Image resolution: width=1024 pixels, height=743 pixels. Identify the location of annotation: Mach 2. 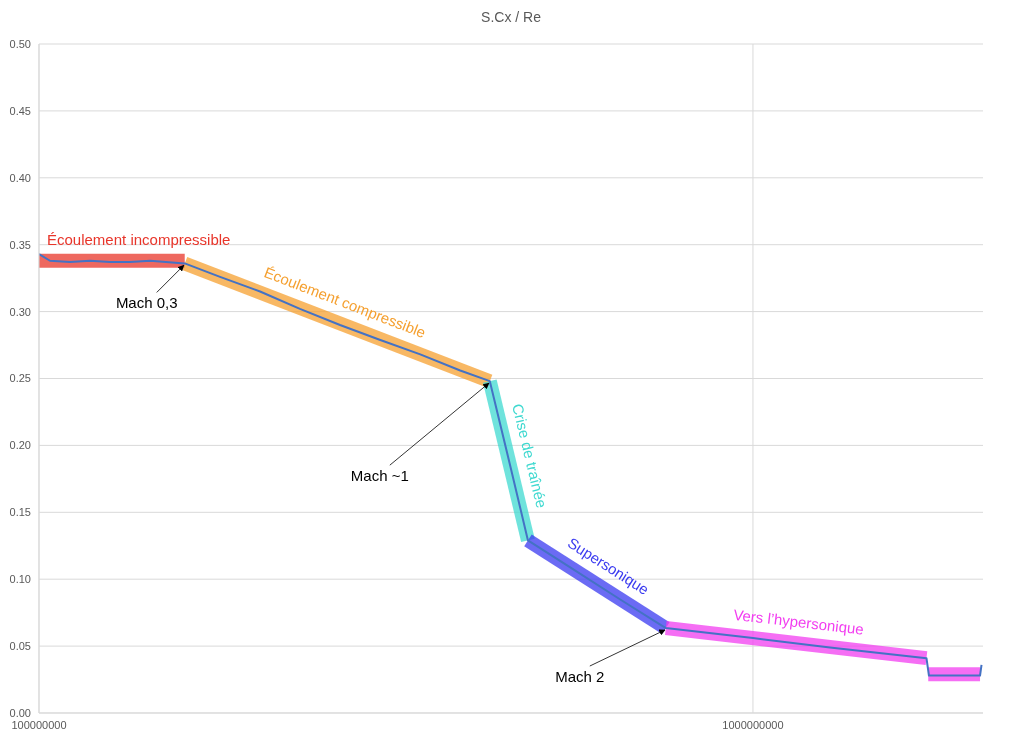
(580, 677).